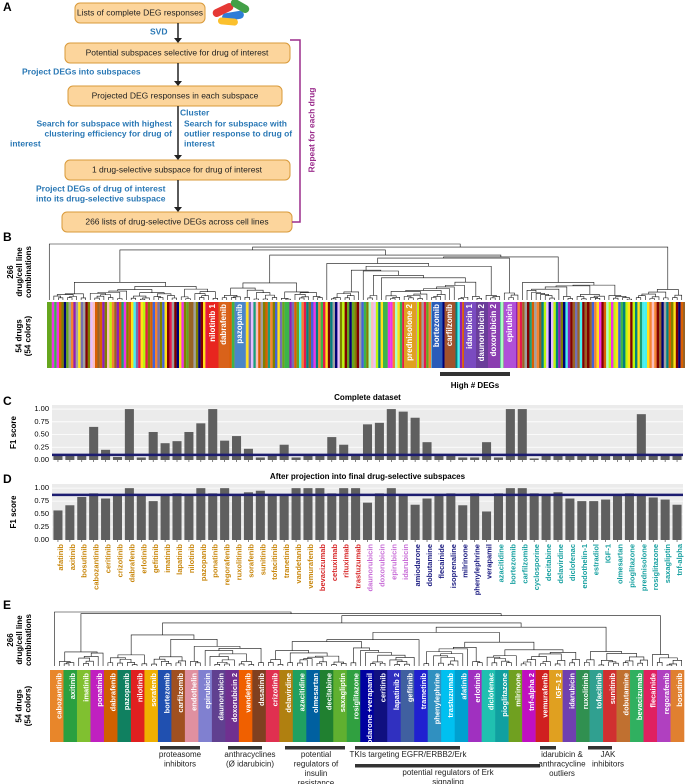 This screenshot has width=685, height=784. Describe the element at coordinates (7, 401) in the screenshot. I see `panel-letter: C` at that location.